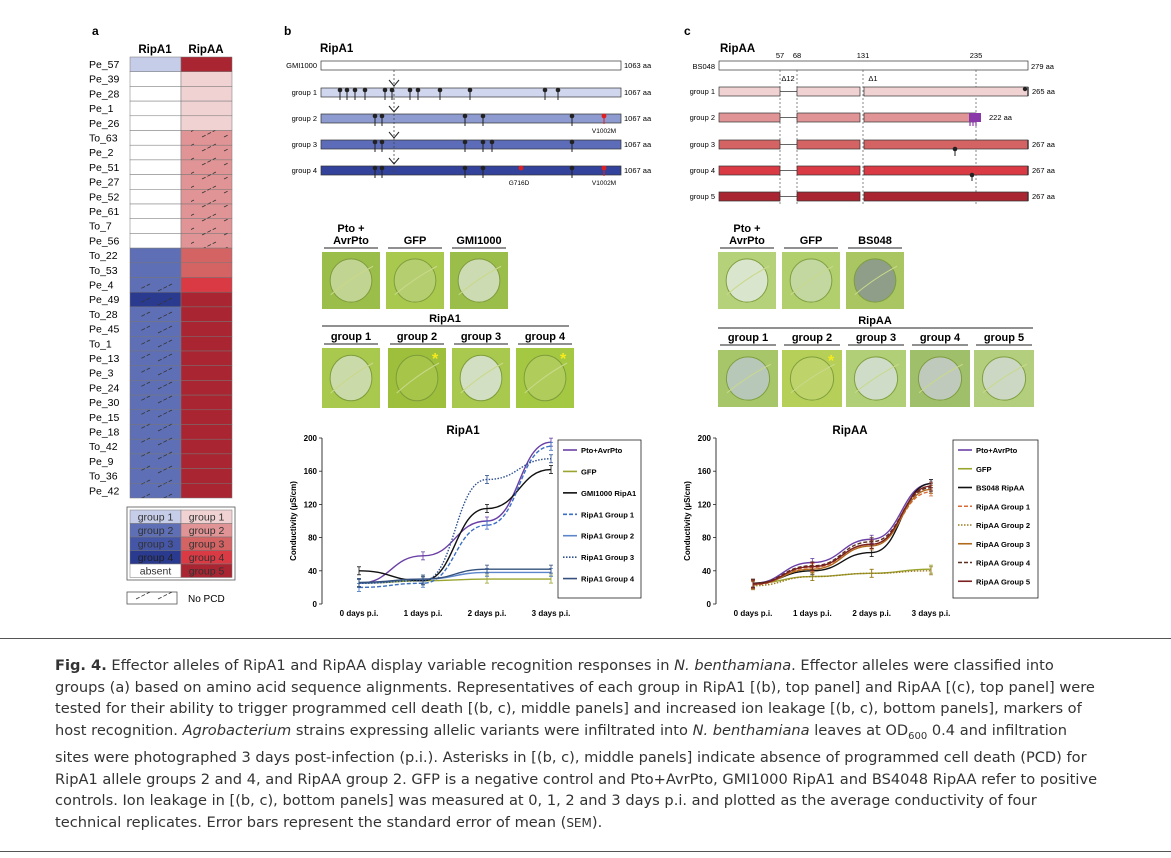 This screenshot has width=1171, height=858. I want to click on strain-label: To_42, so click(103, 447).